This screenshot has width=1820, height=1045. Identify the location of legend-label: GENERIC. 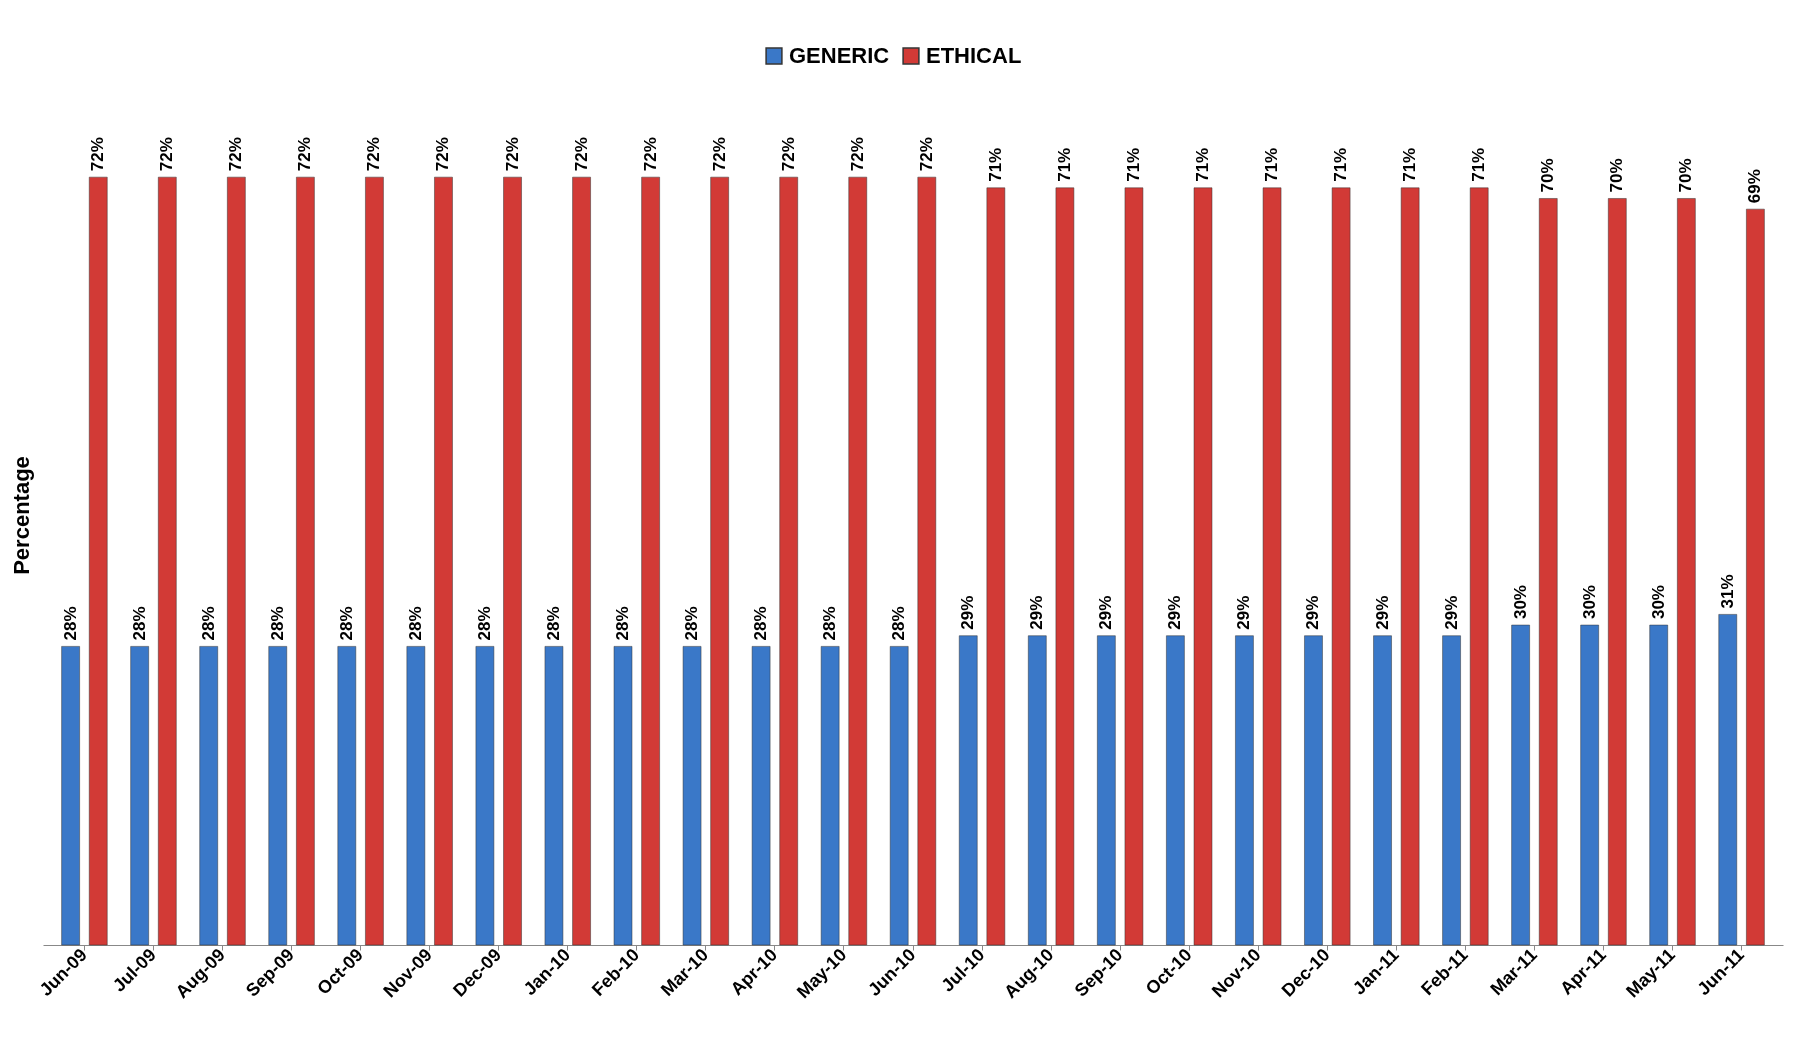
(839, 55).